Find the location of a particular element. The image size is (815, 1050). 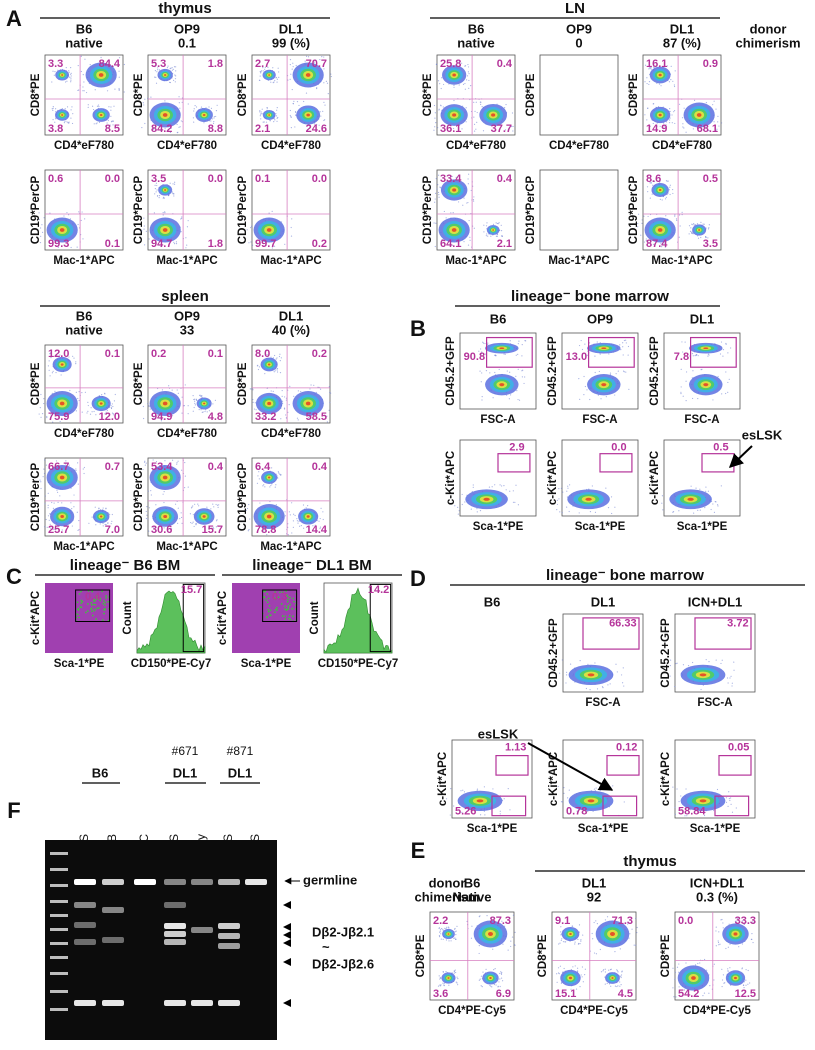

plot-frame is located at coordinates (579, 95).